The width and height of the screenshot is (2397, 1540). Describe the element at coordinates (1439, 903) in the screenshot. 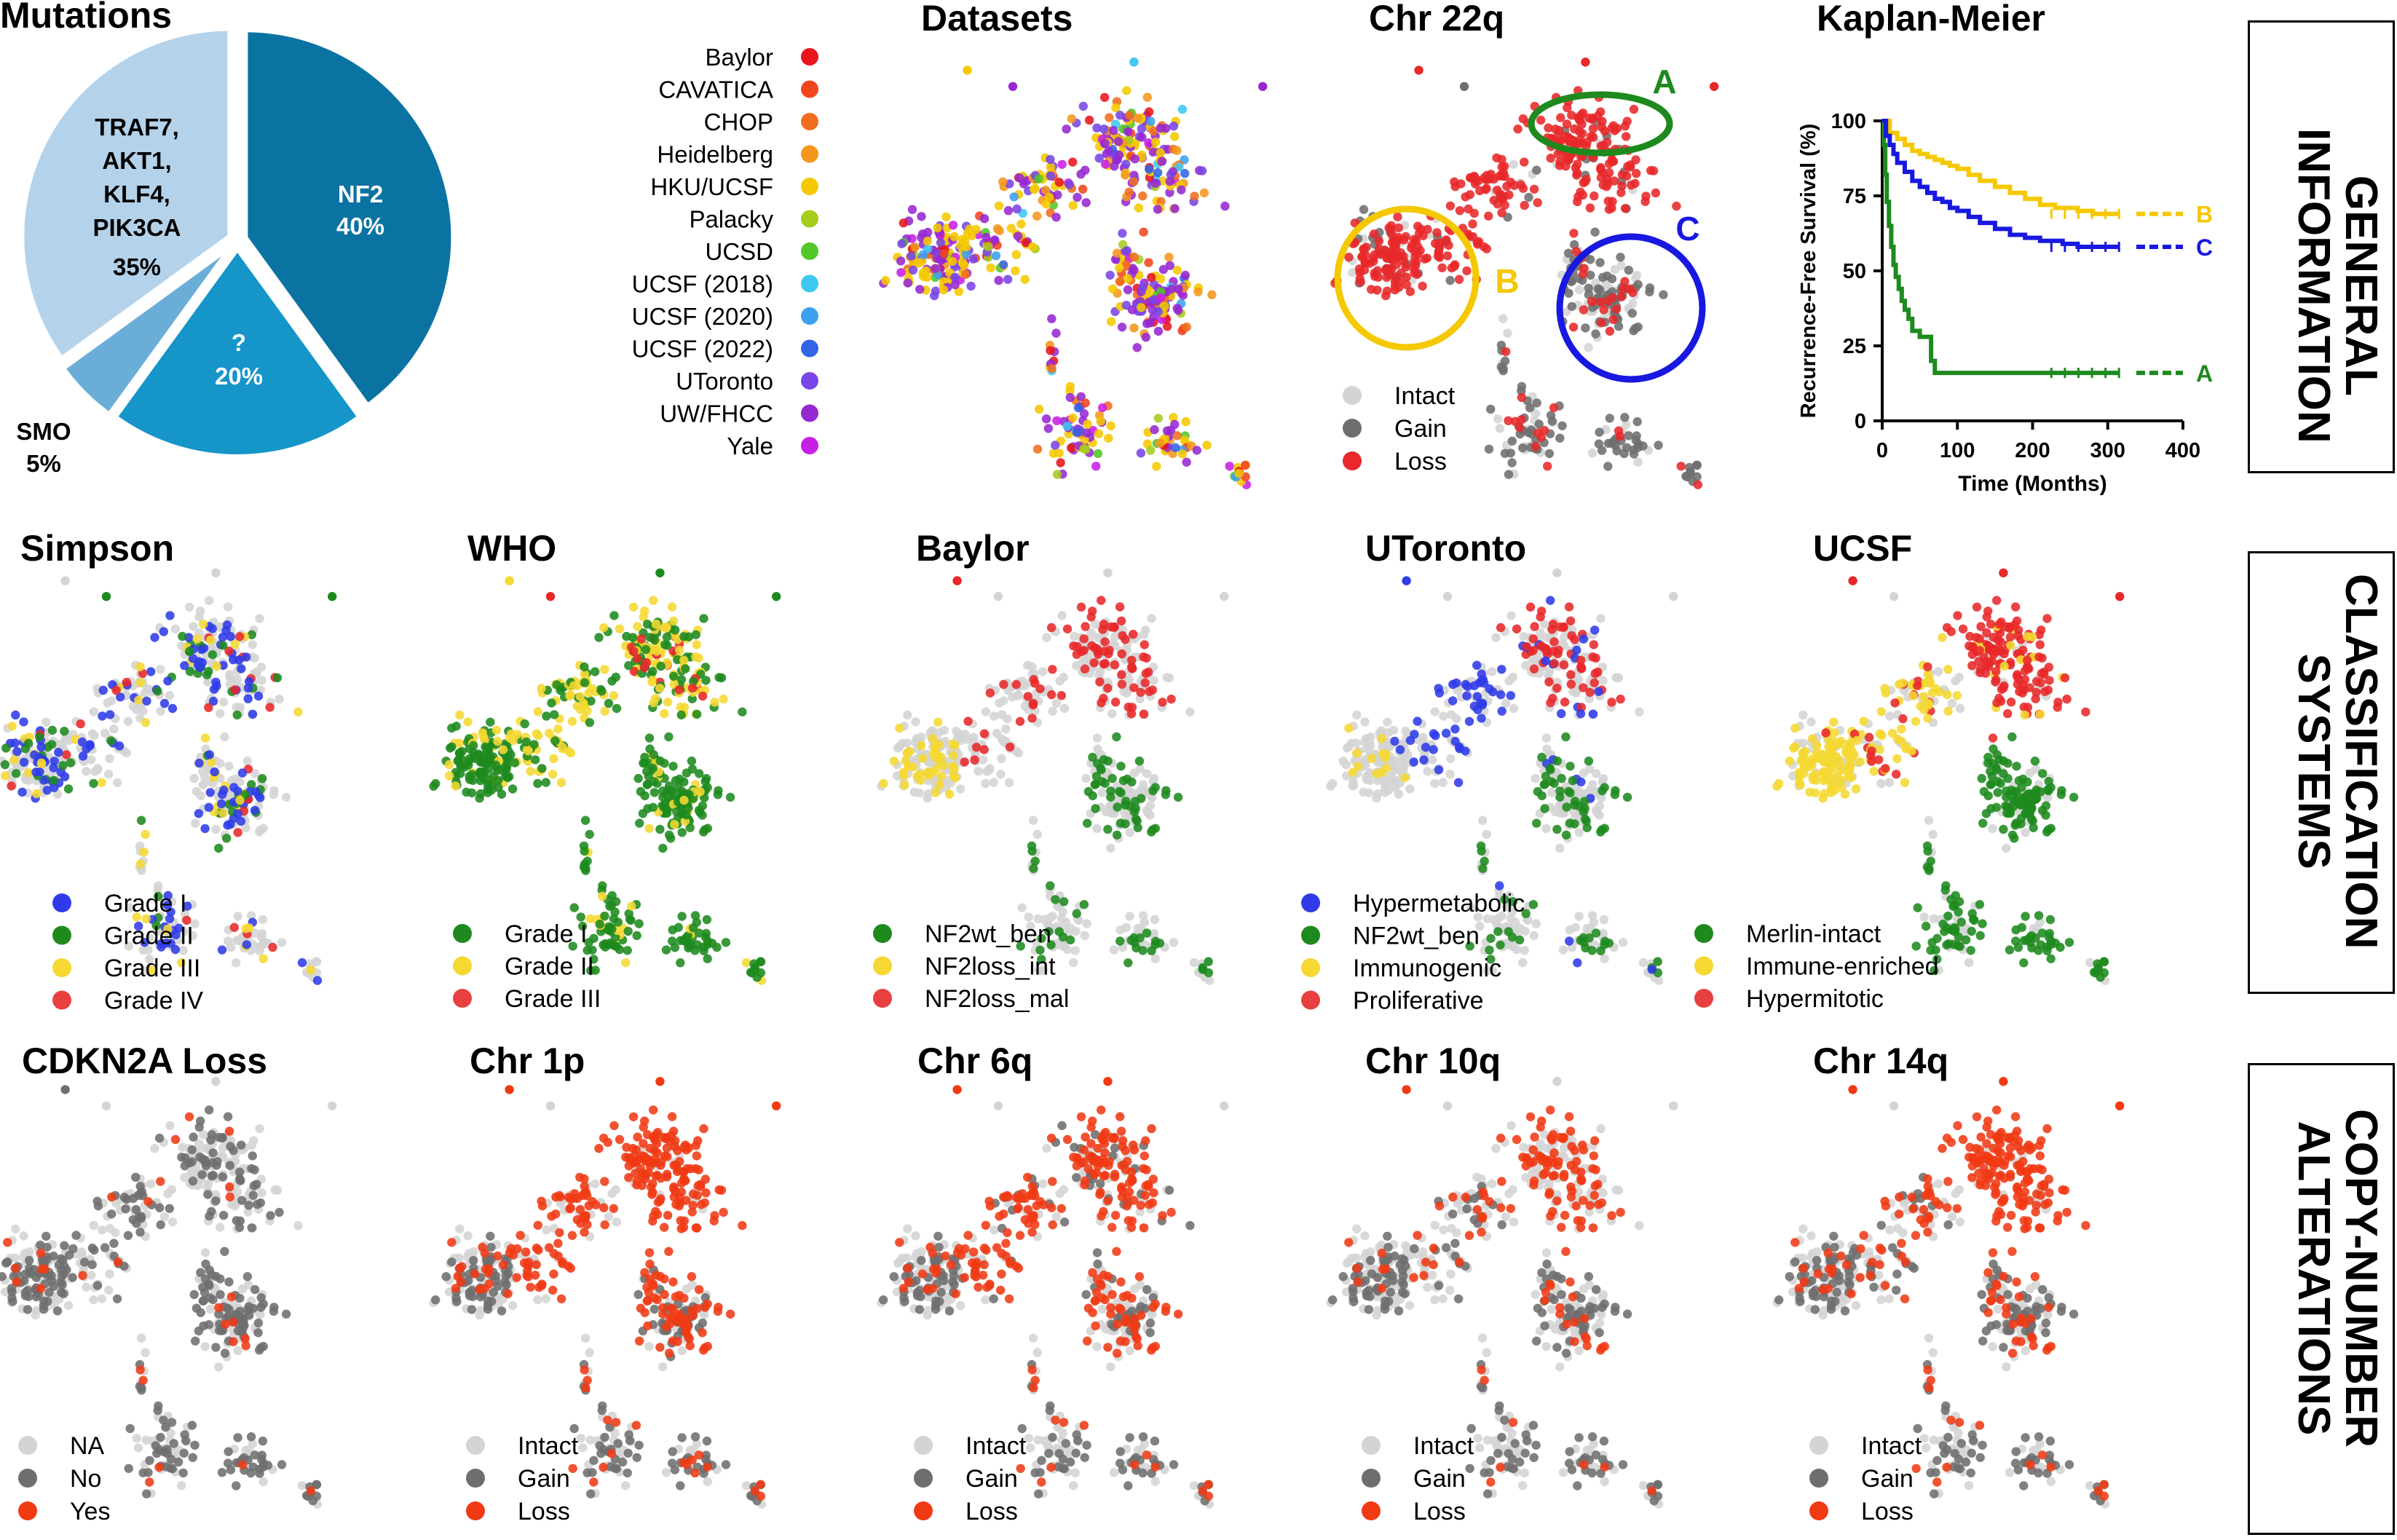

I see `utoronto-legend-label: Hypermetabolic` at that location.